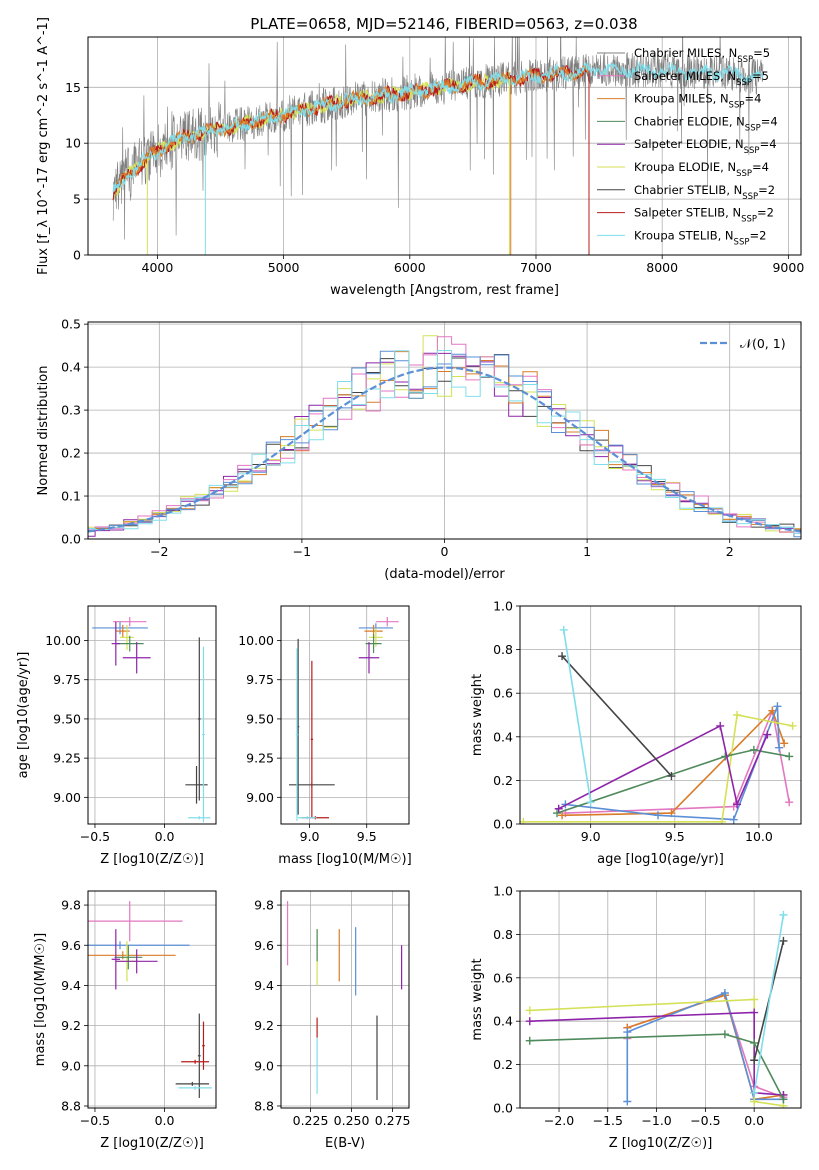 This screenshot has height=1170, width=819. I want to click on legend-label-base: Chabrier STELIB, N, so click(688, 190).